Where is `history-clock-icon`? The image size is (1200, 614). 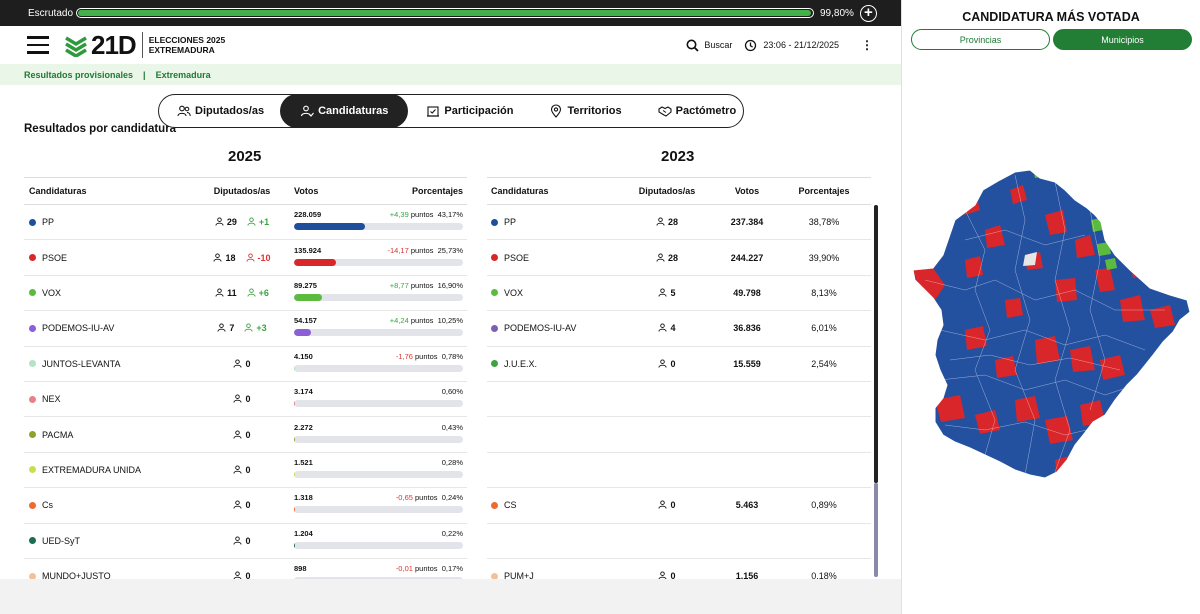 history-clock-icon is located at coordinates (751, 45).